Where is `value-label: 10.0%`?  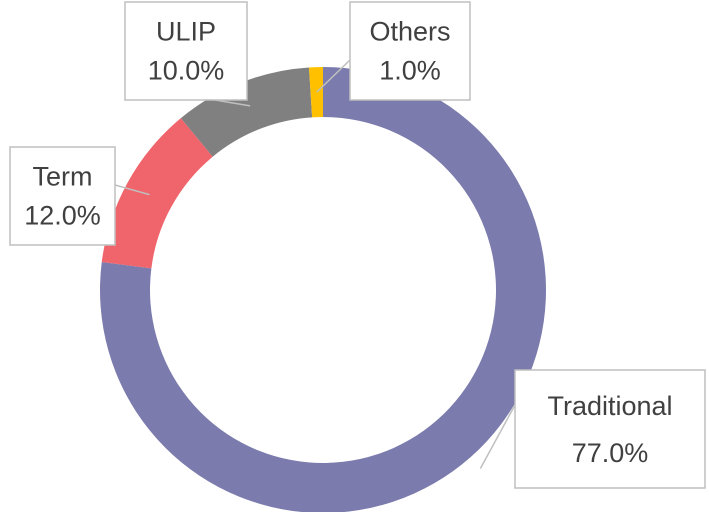 value-label: 10.0% is located at coordinates (186, 71).